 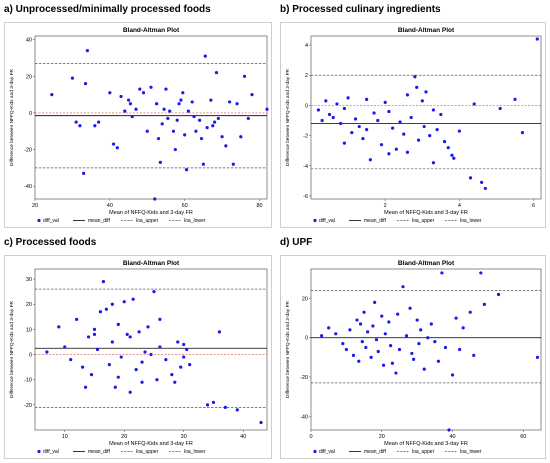 What do you see at coordinates (305, 299) in the screenshot?
I see `y-tick-label: 20` at bounding box center [305, 299].